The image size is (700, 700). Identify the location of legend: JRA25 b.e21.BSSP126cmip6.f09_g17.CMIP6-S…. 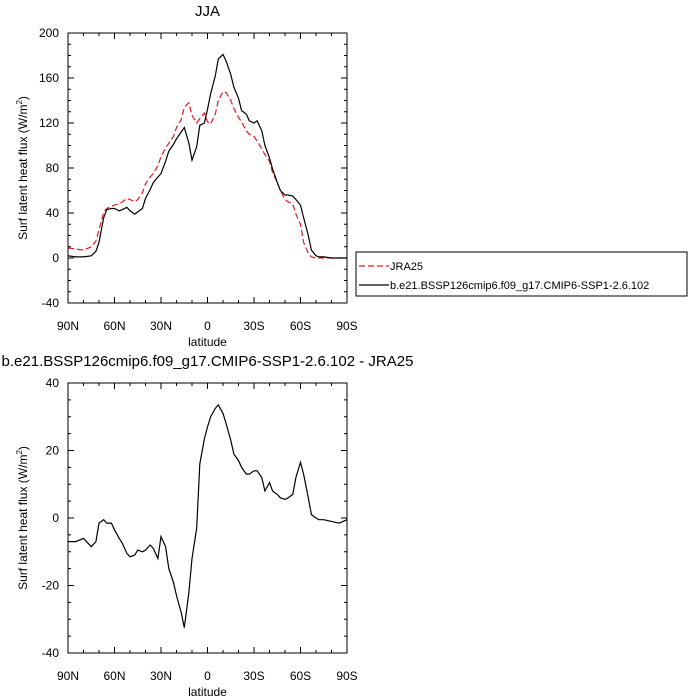
(521, 274).